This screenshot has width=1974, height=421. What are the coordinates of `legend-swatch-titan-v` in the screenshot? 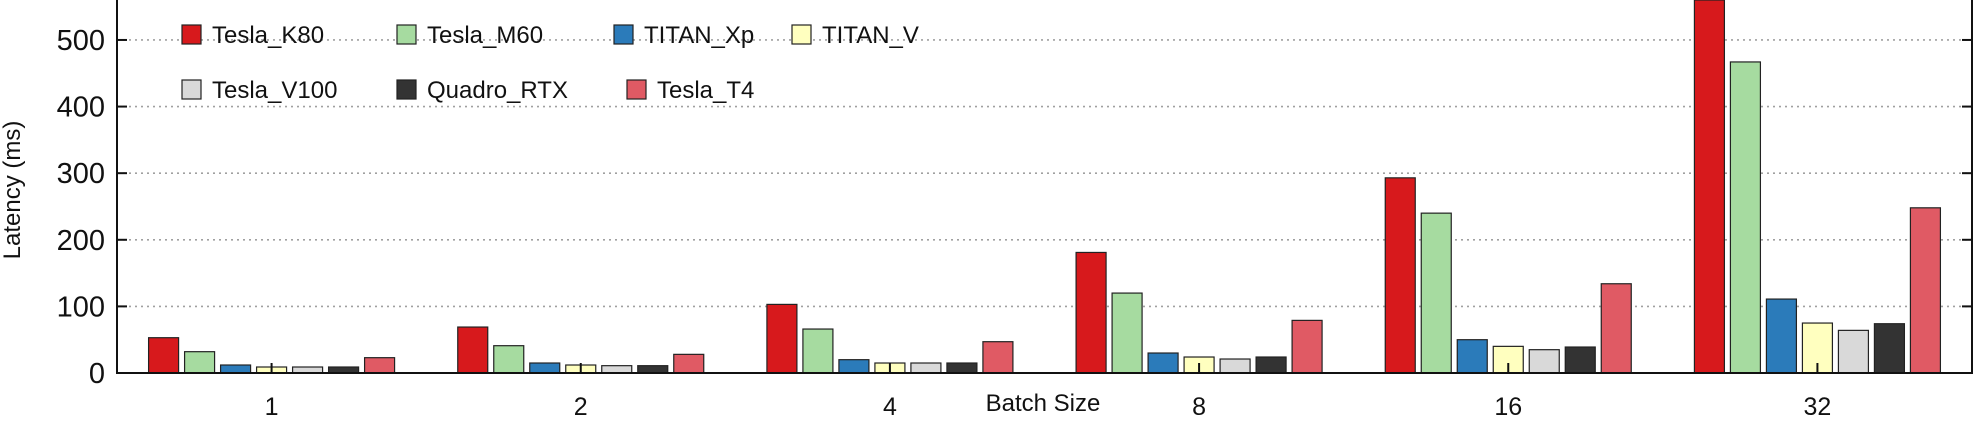 It's located at (801, 34).